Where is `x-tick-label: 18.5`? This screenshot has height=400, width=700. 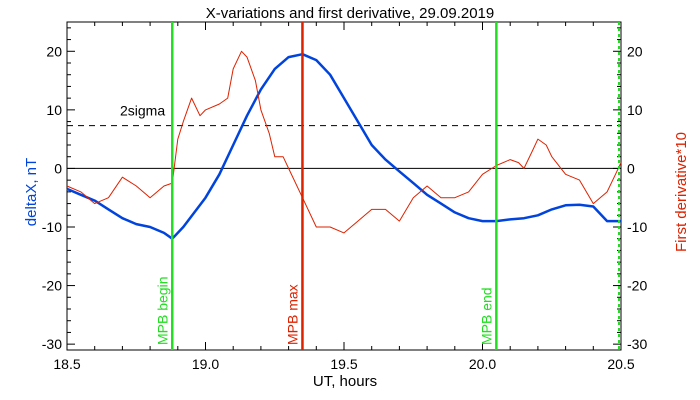
x-tick-label: 18.5 is located at coordinates (66, 364).